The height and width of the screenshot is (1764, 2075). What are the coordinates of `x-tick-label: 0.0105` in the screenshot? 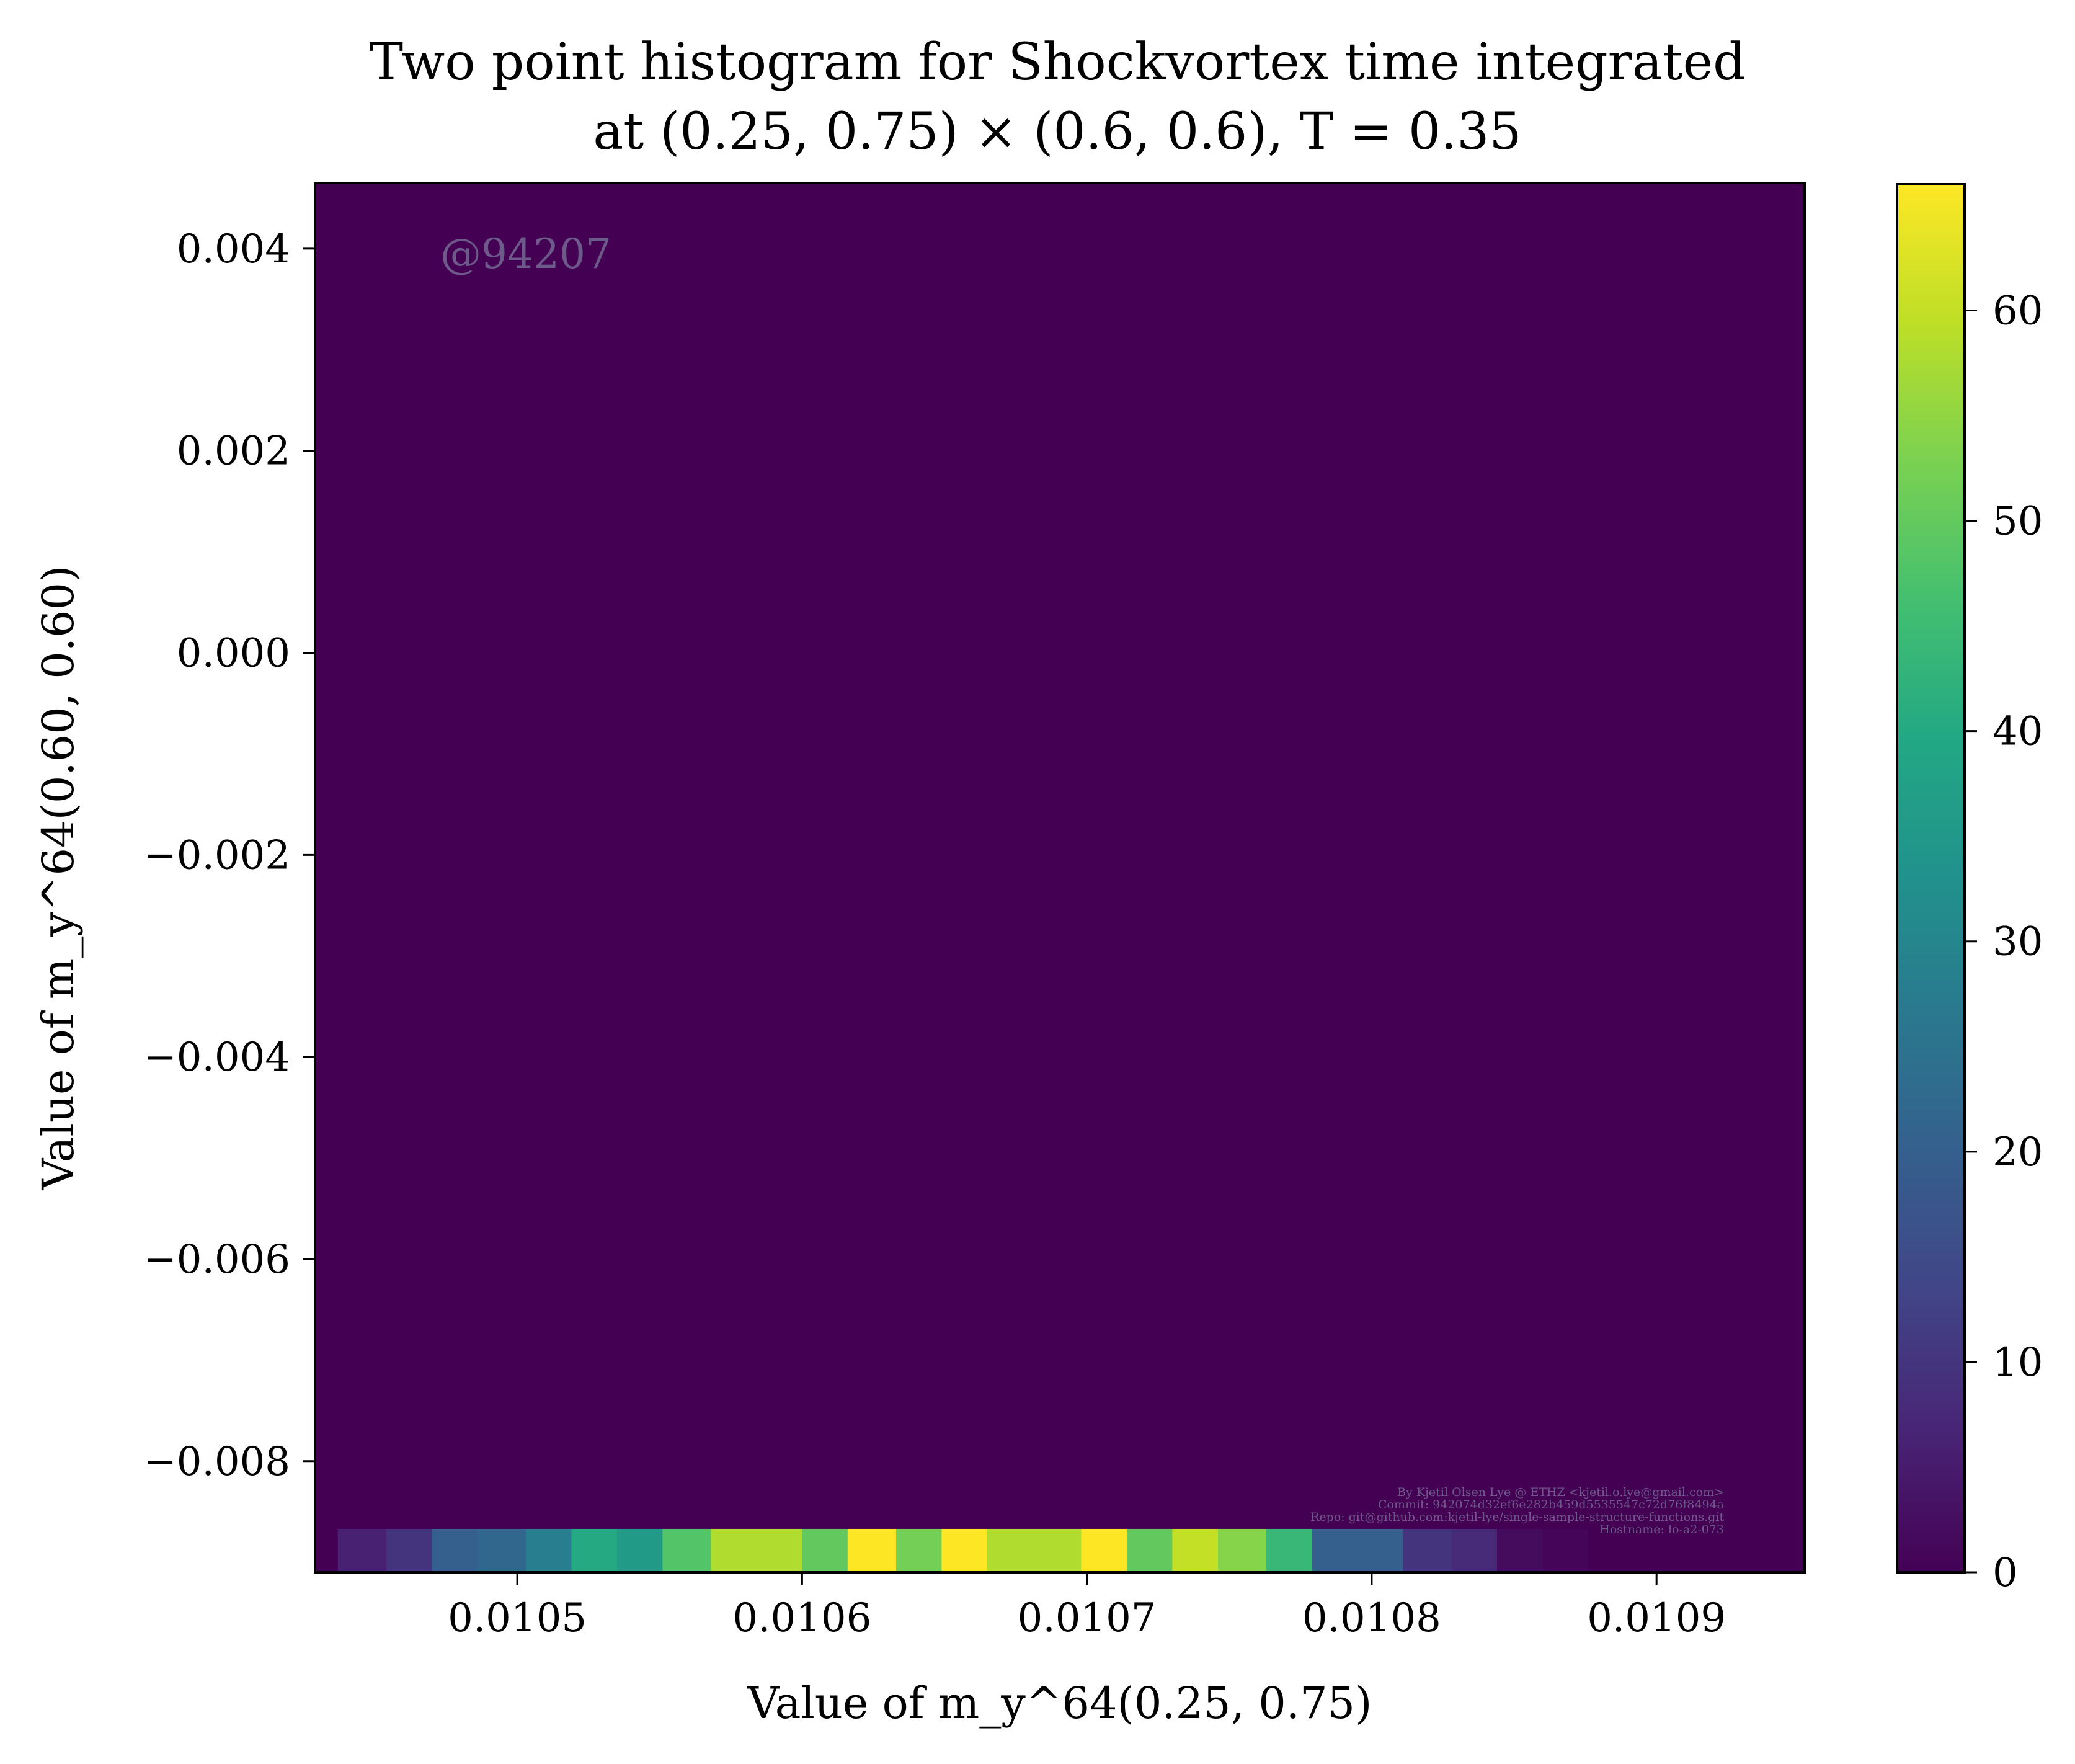 It's located at (517, 1618).